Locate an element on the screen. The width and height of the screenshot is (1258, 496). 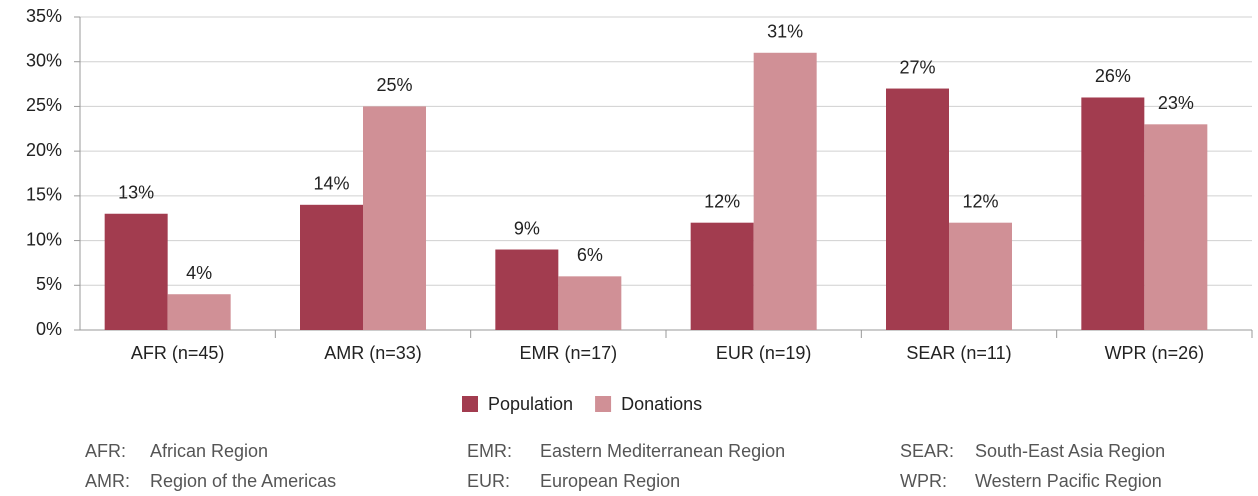
y-tick-label: 10% is located at coordinates (44, 239).